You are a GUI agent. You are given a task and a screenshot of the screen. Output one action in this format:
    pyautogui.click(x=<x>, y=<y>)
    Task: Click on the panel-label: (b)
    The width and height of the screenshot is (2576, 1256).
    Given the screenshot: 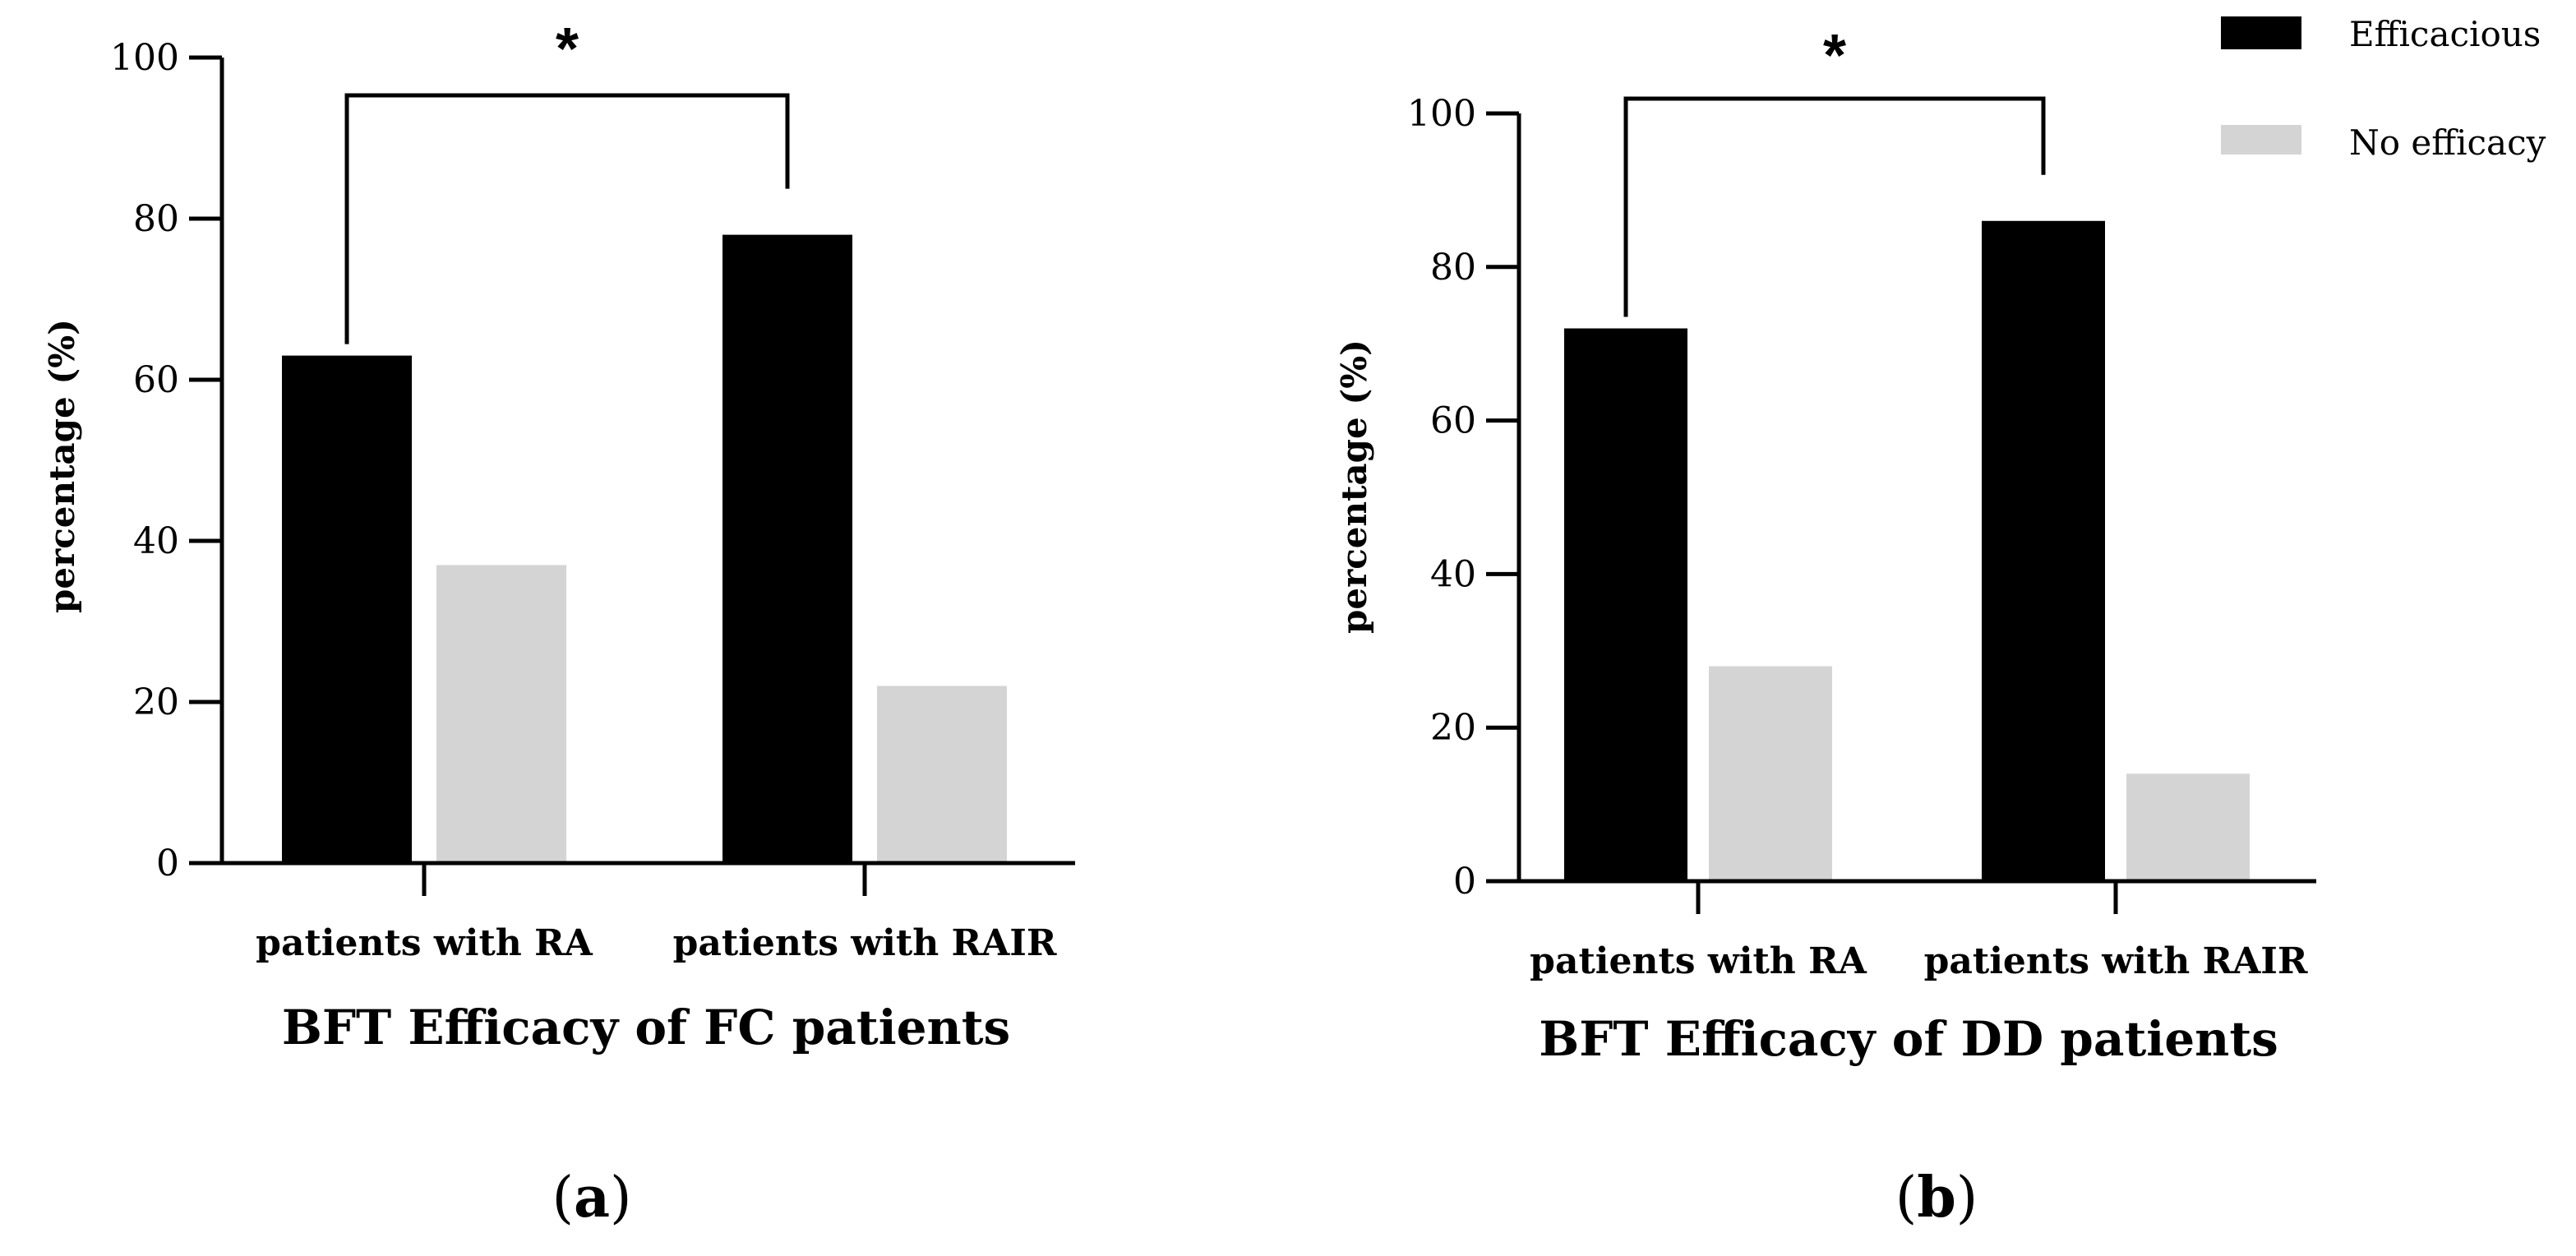 What is the action you would take?
    pyautogui.click(x=1937, y=1198)
    